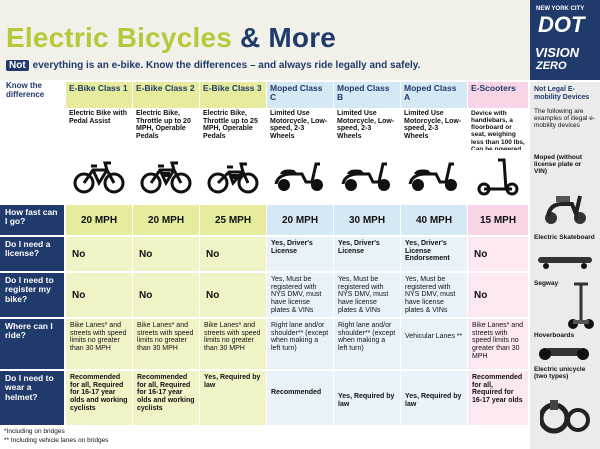 This screenshot has width=600, height=449. Describe the element at coordinates (498, 254) in the screenshot. I see `license-e-scooter: No` at that location.